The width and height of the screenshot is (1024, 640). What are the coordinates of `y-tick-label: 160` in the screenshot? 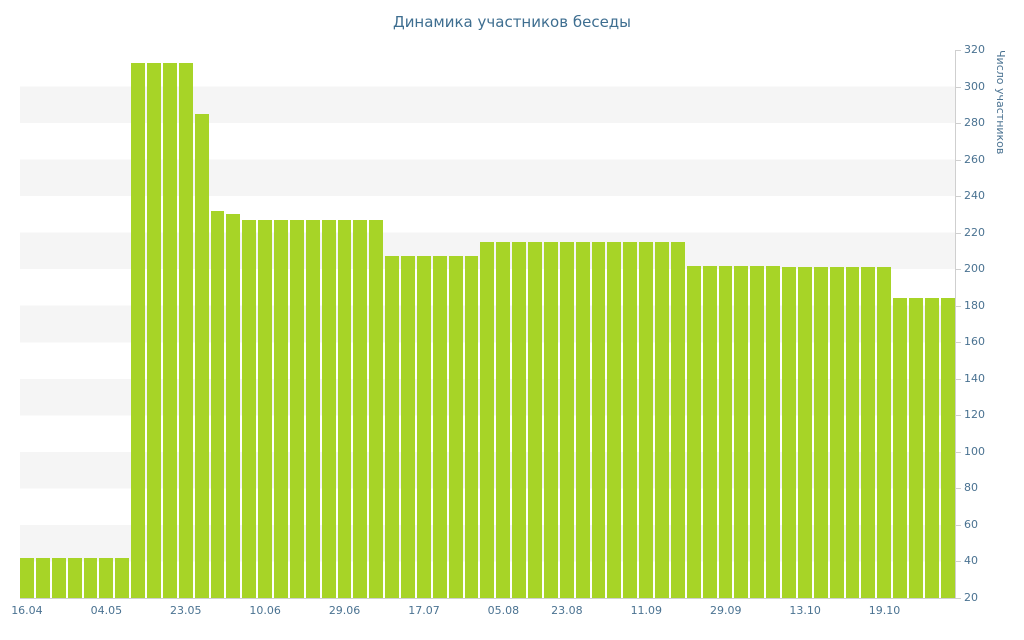 It's located at (974, 342).